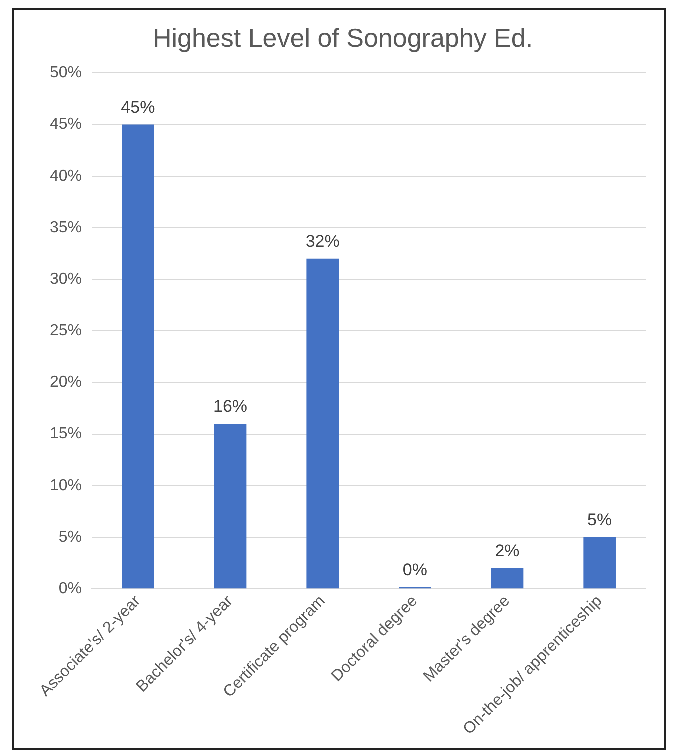 The height and width of the screenshot is (756, 680). I want to click on data-label: 32%, so click(323, 242).